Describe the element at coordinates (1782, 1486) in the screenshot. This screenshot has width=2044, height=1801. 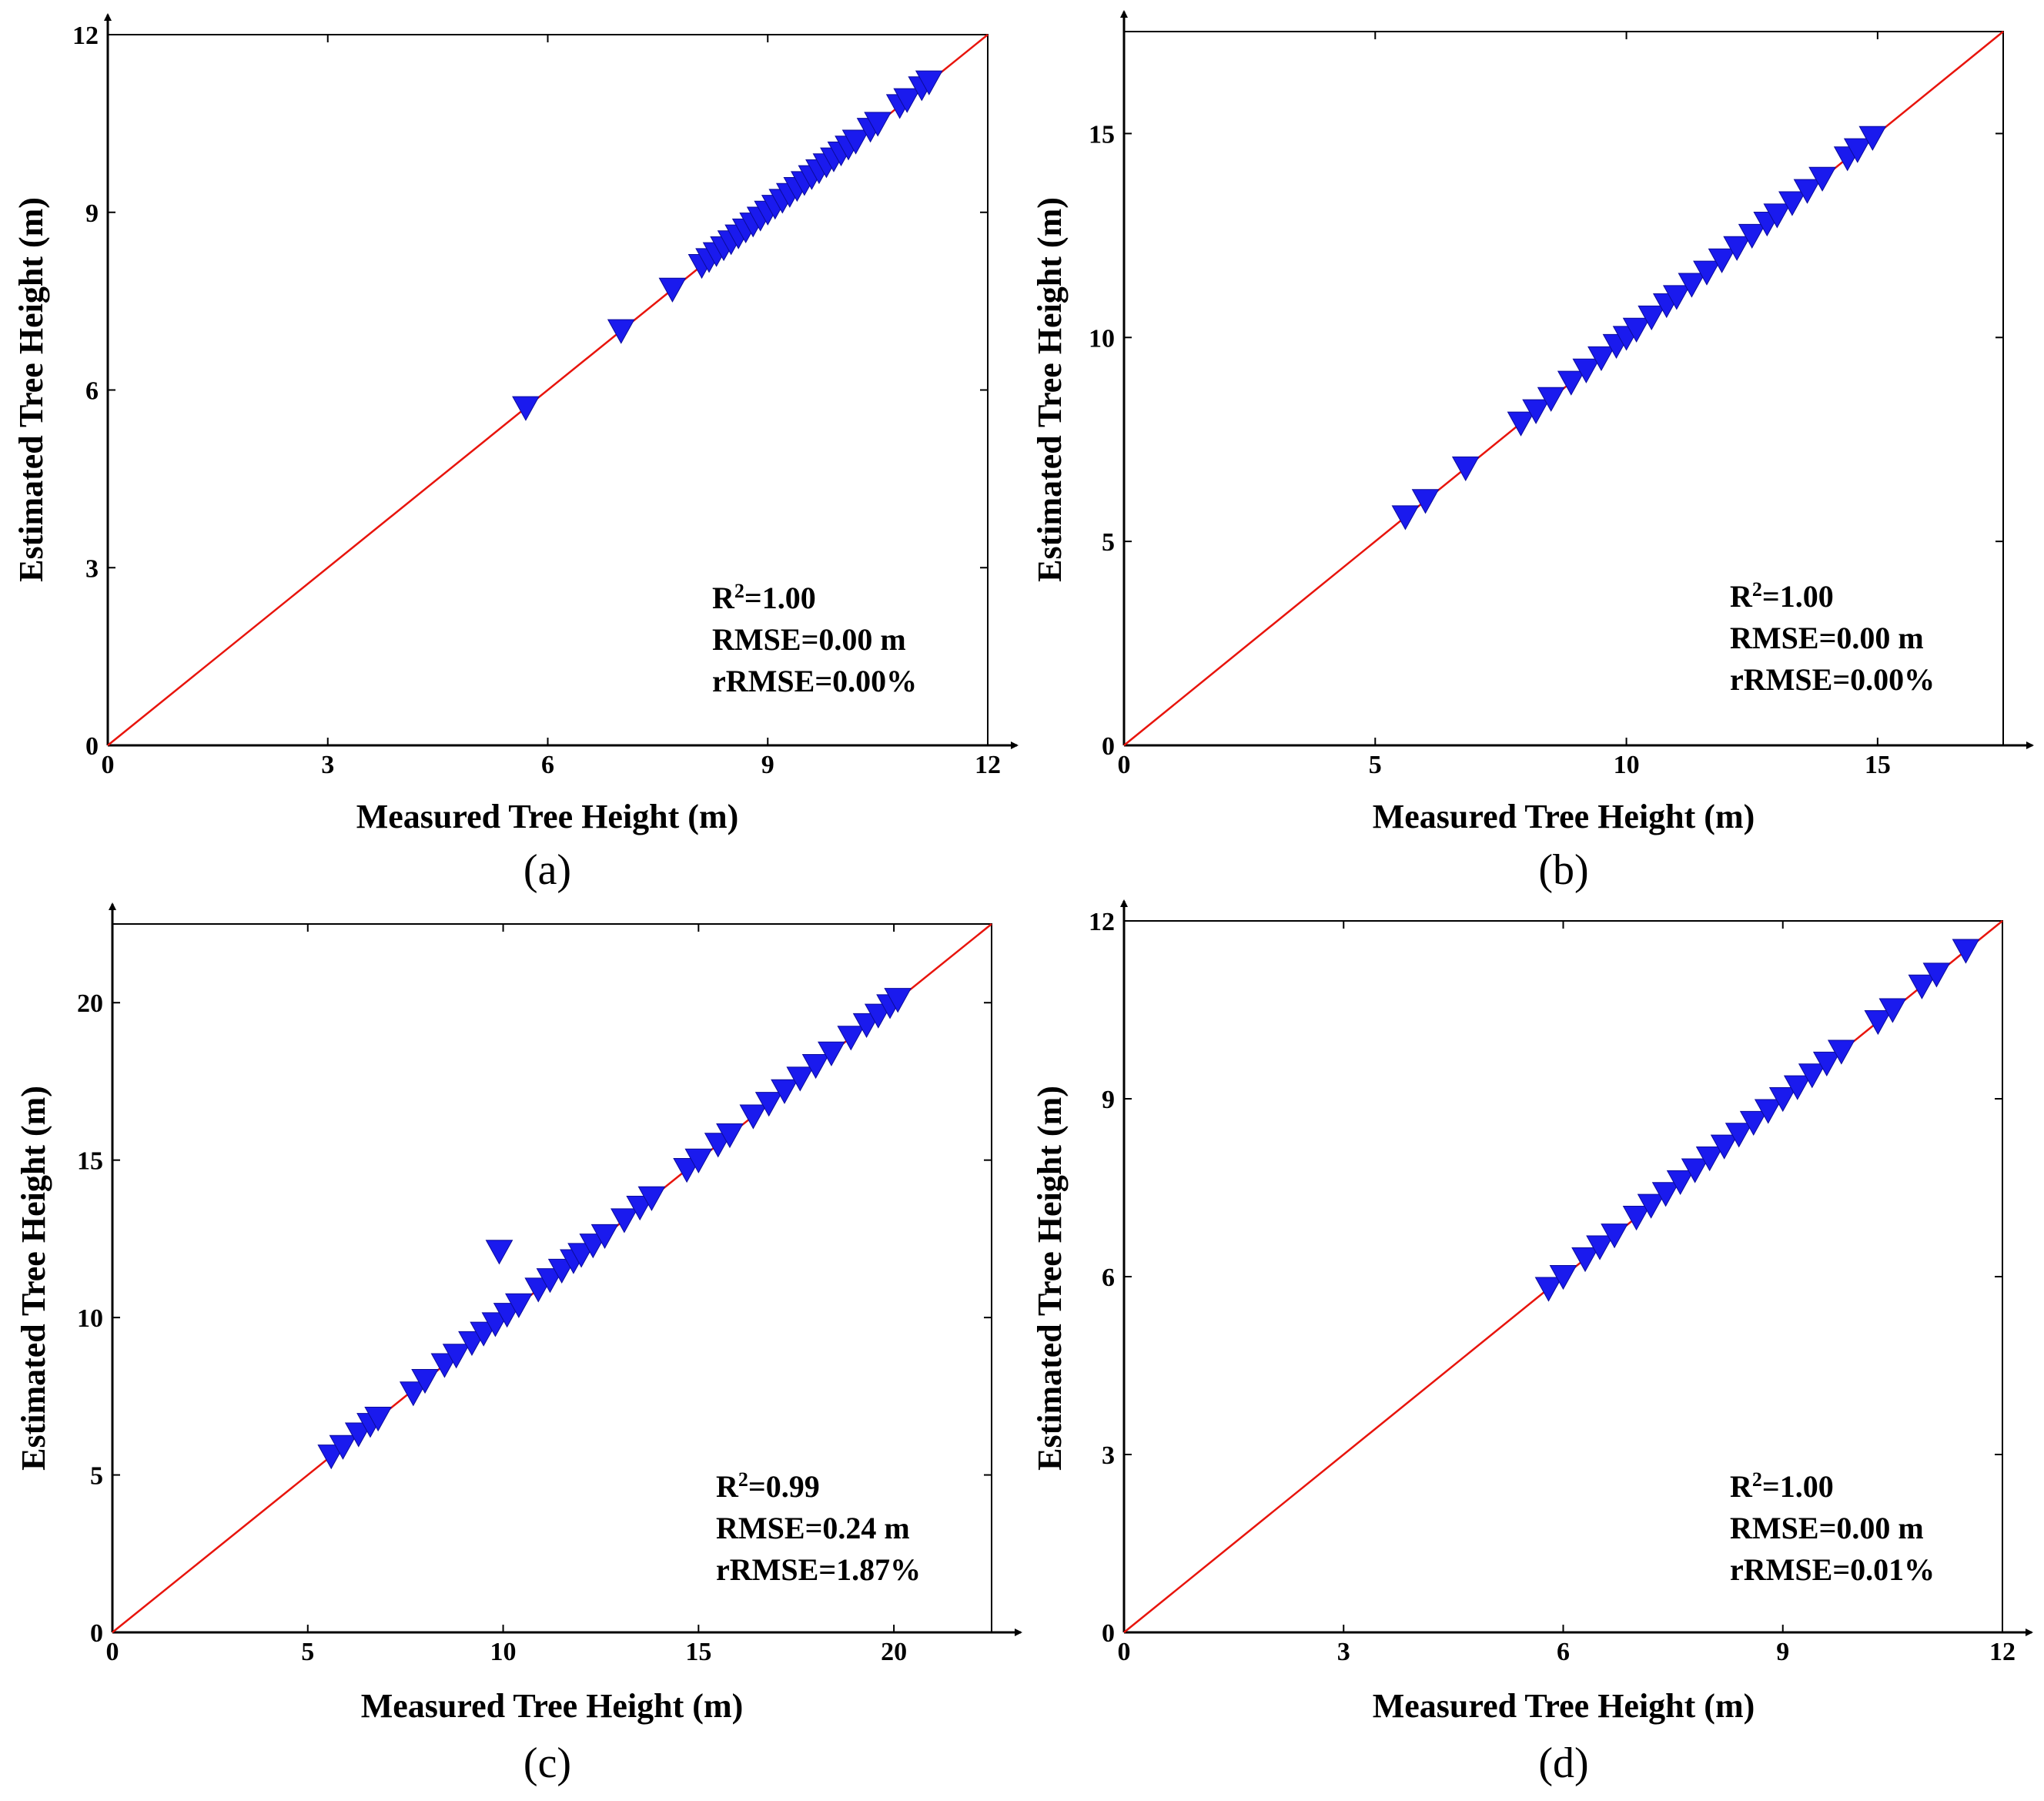
I see `r2-stat-d: R2=1.00` at that location.